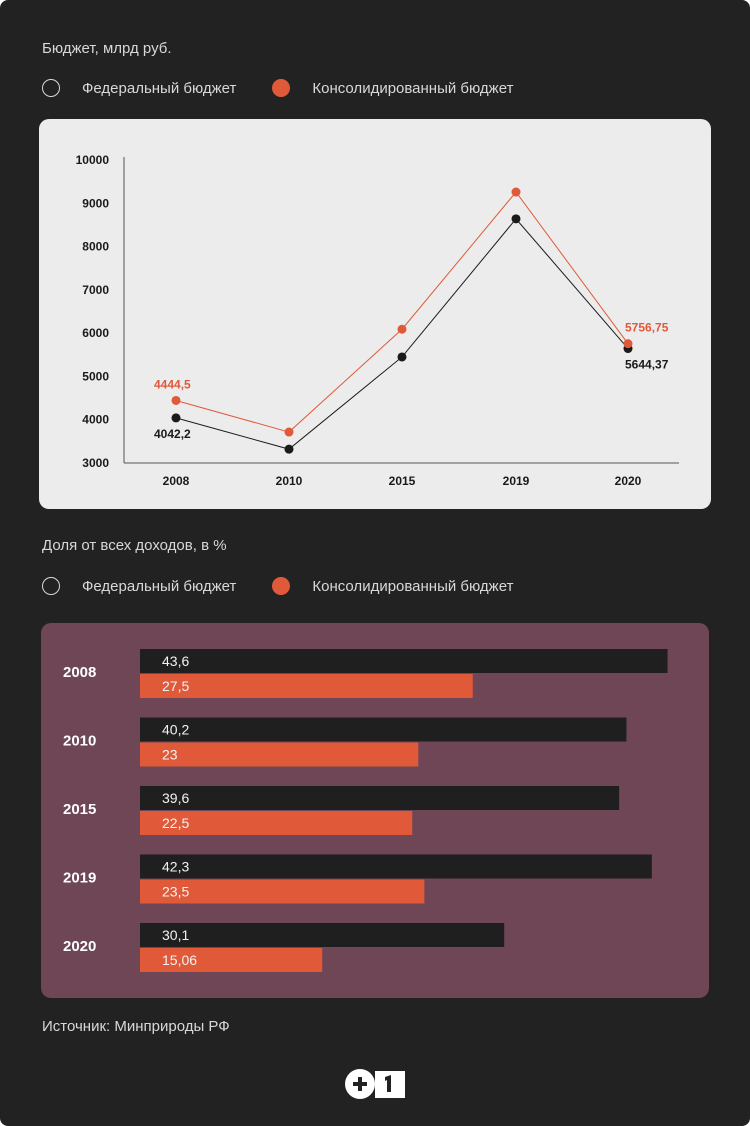 The image size is (750, 1126). I want to click on category-label: 2010, so click(79, 741).